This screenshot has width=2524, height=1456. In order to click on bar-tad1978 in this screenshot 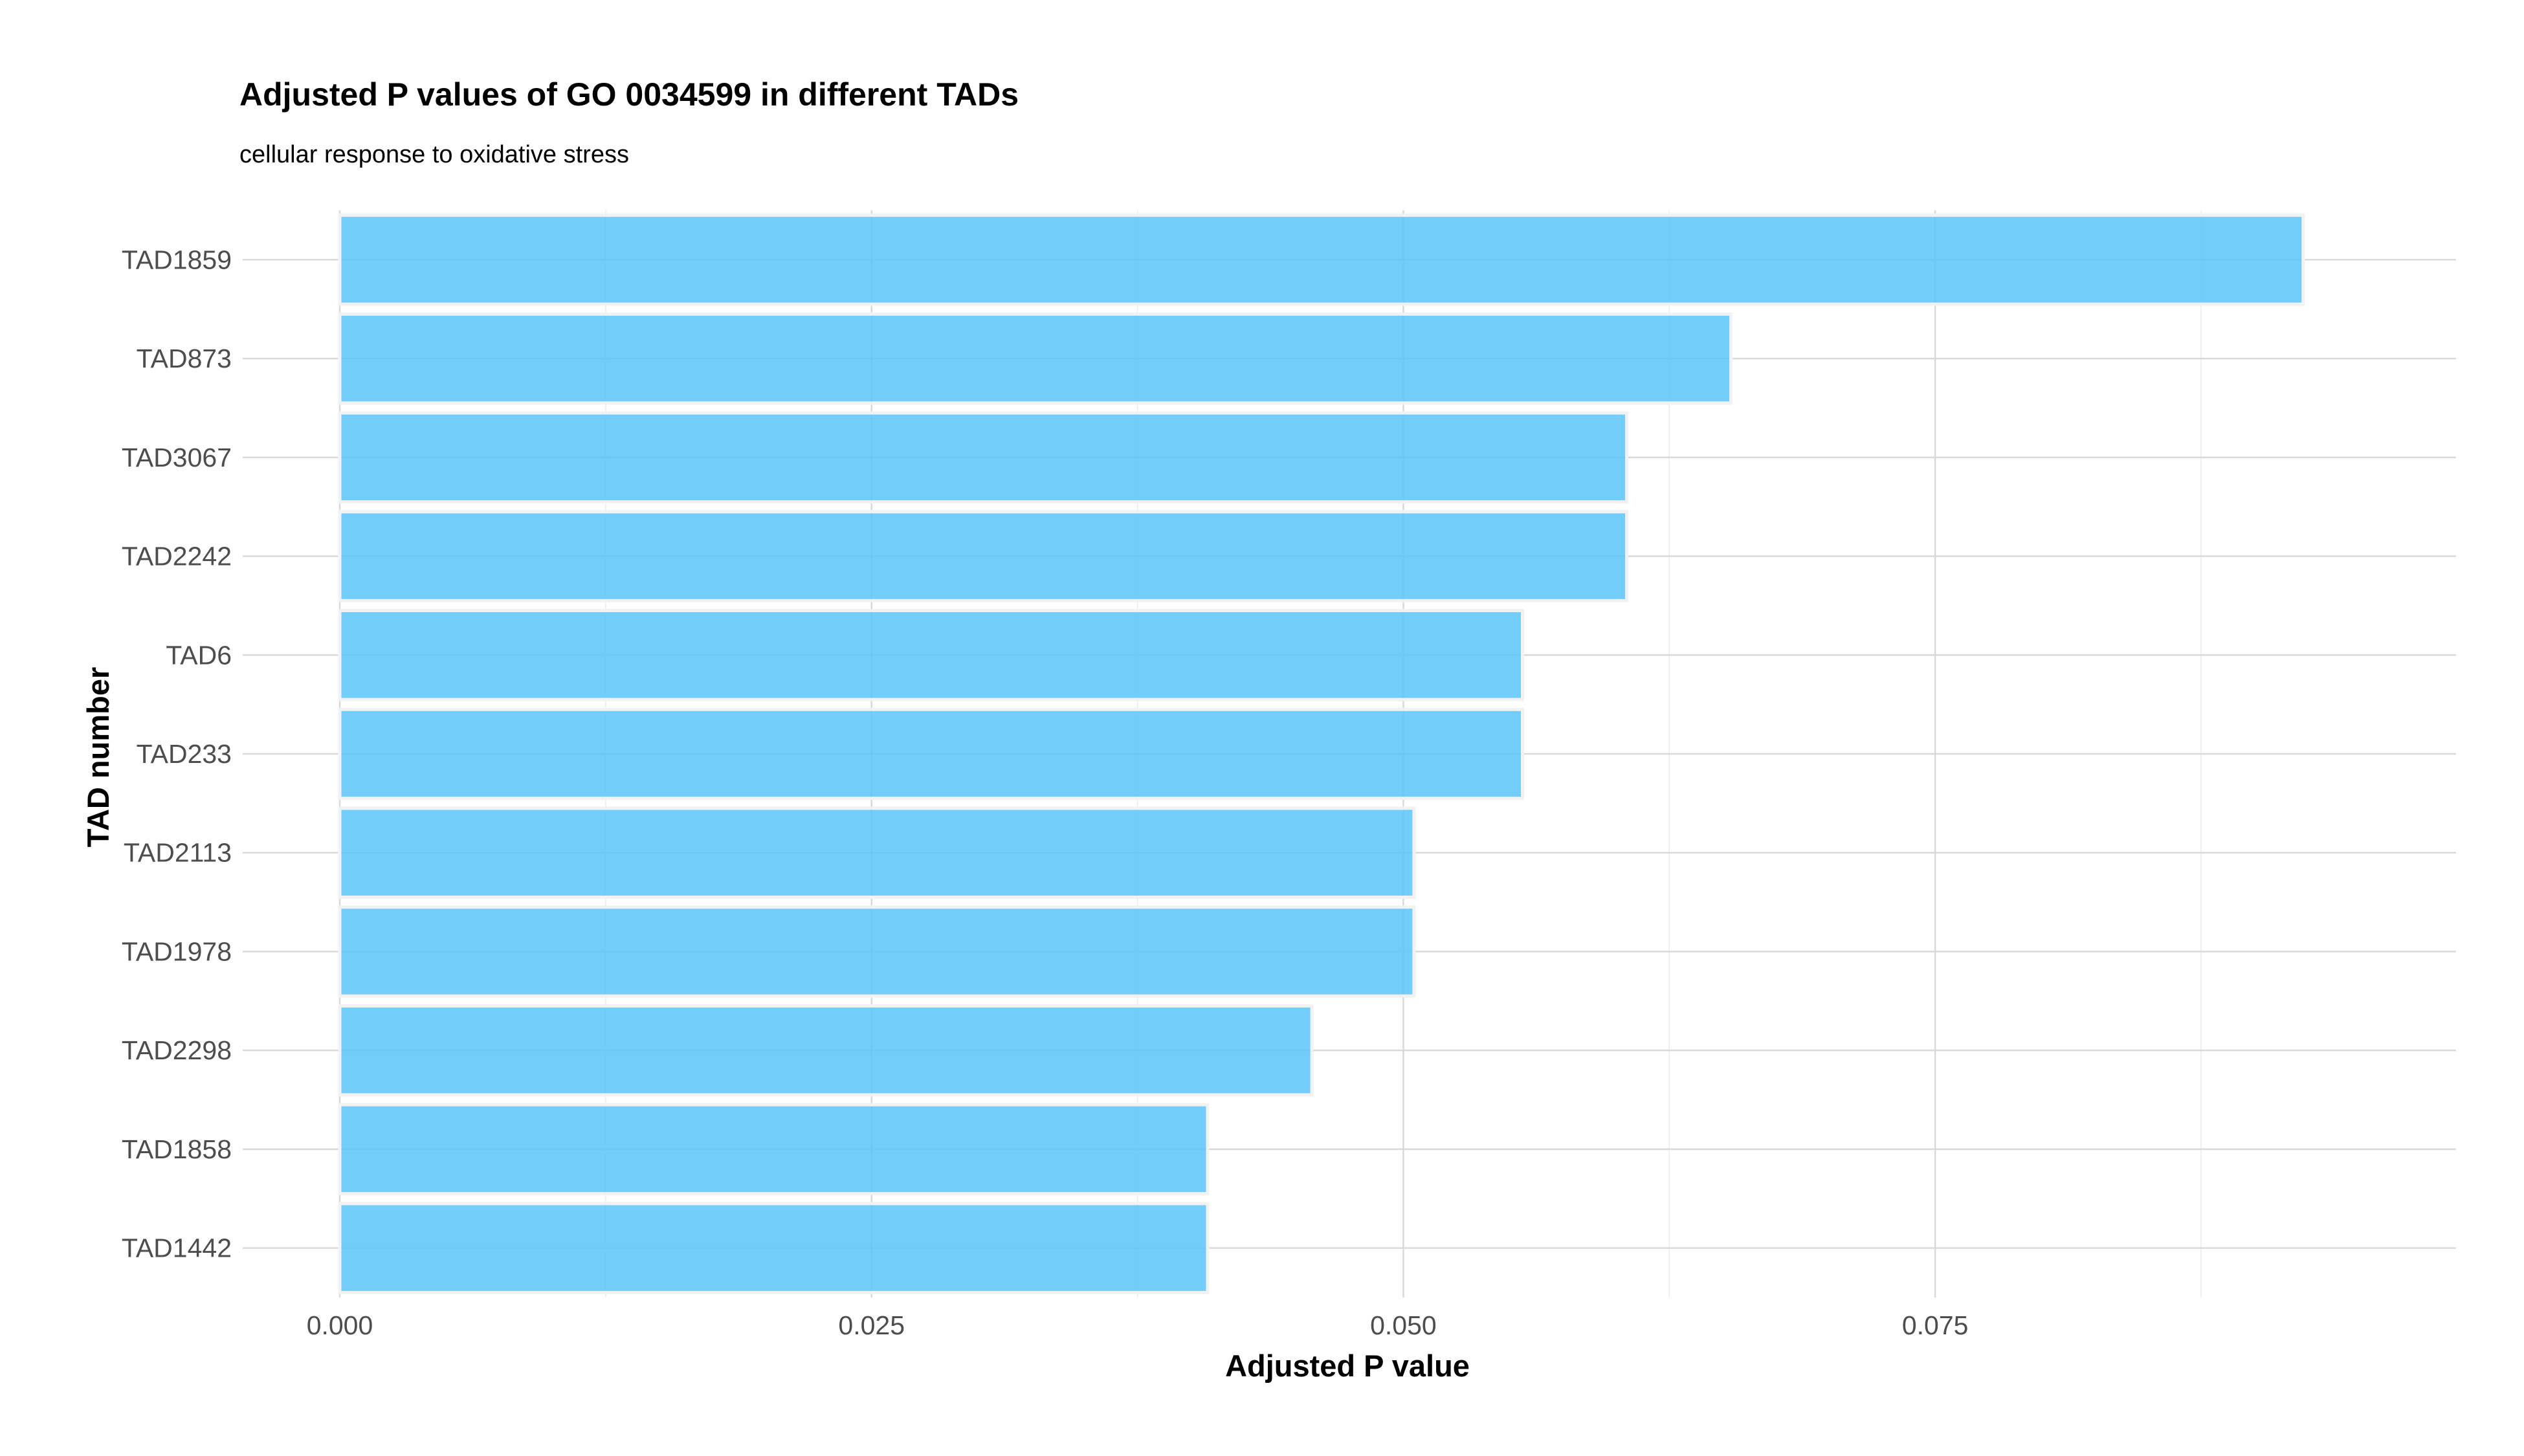, I will do `click(877, 951)`.